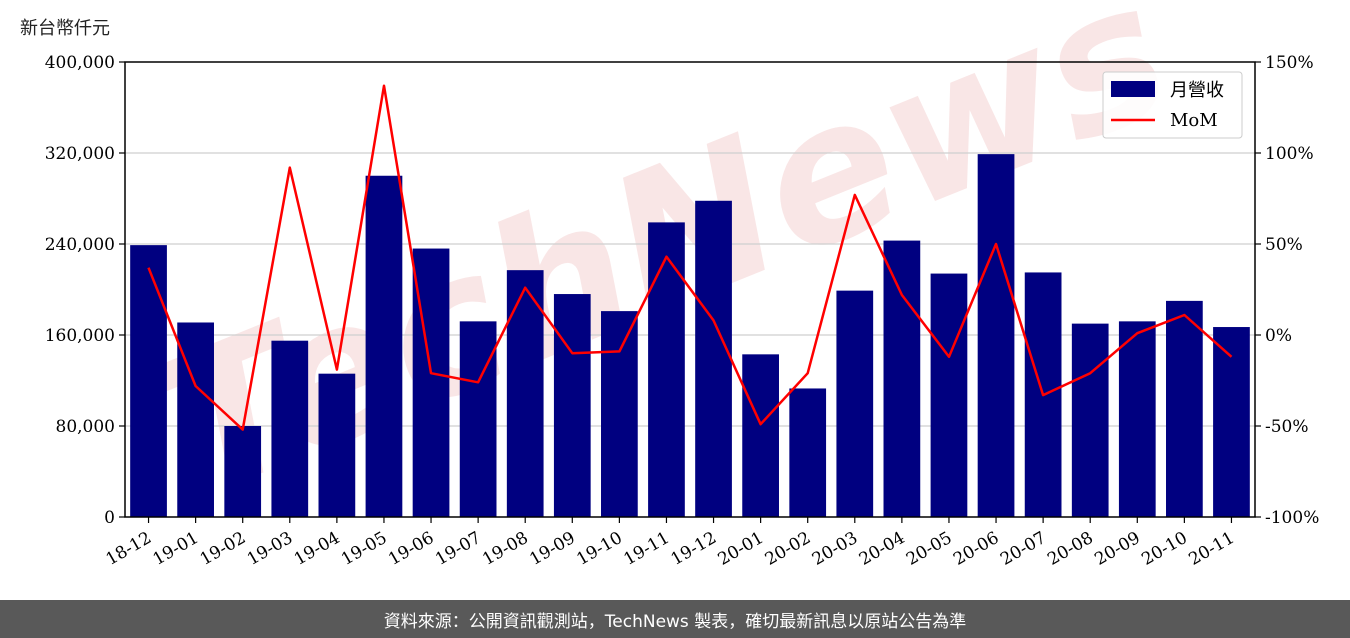 The height and width of the screenshot is (638, 1350). Describe the element at coordinates (1070, 549) in the screenshot. I see `x-tick-label: 20-08` at that location.